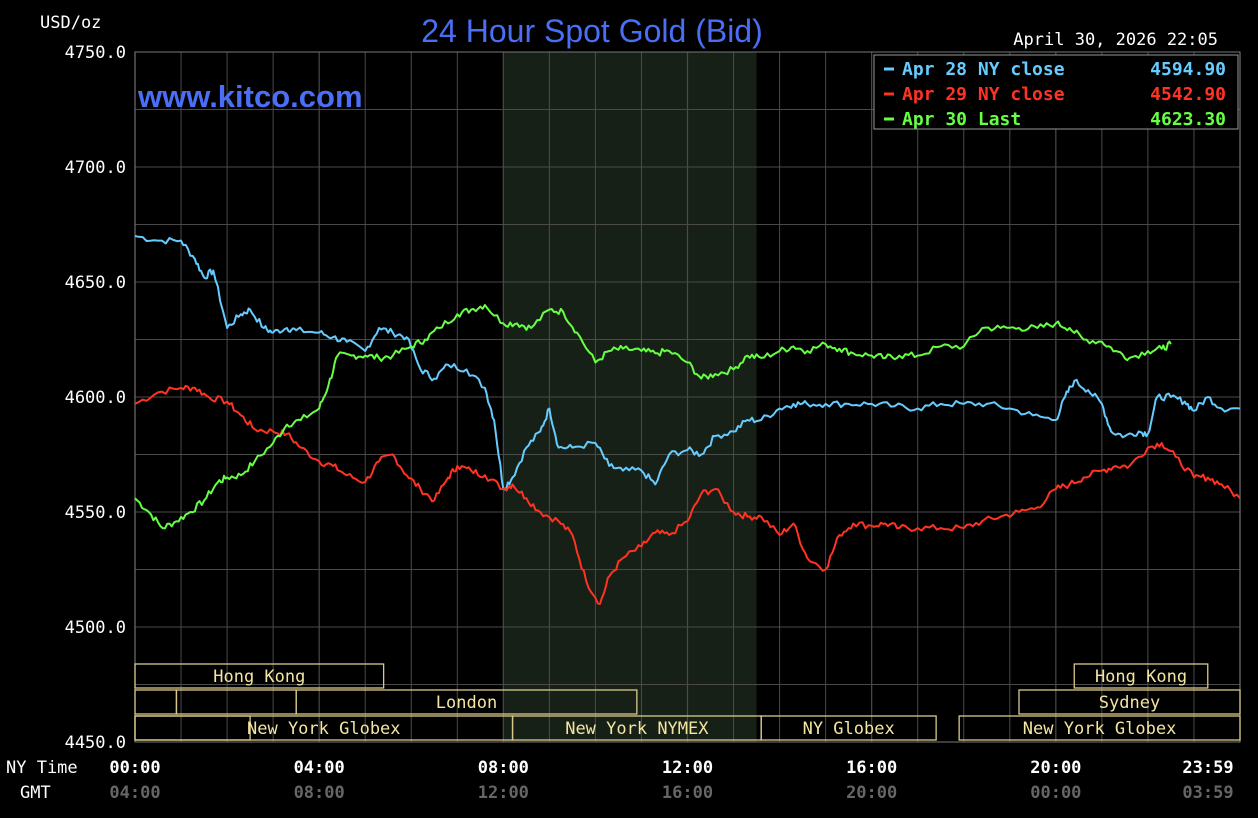 Image resolution: width=1258 pixels, height=818 pixels. I want to click on x-tick-label-gmt: 20:00, so click(871, 793).